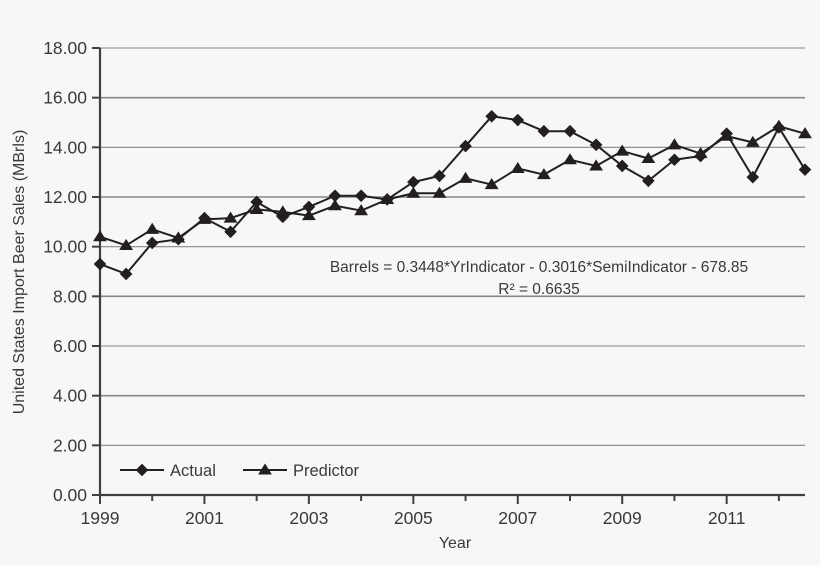  I want to click on point-predictor-2000H1, so click(152, 228).